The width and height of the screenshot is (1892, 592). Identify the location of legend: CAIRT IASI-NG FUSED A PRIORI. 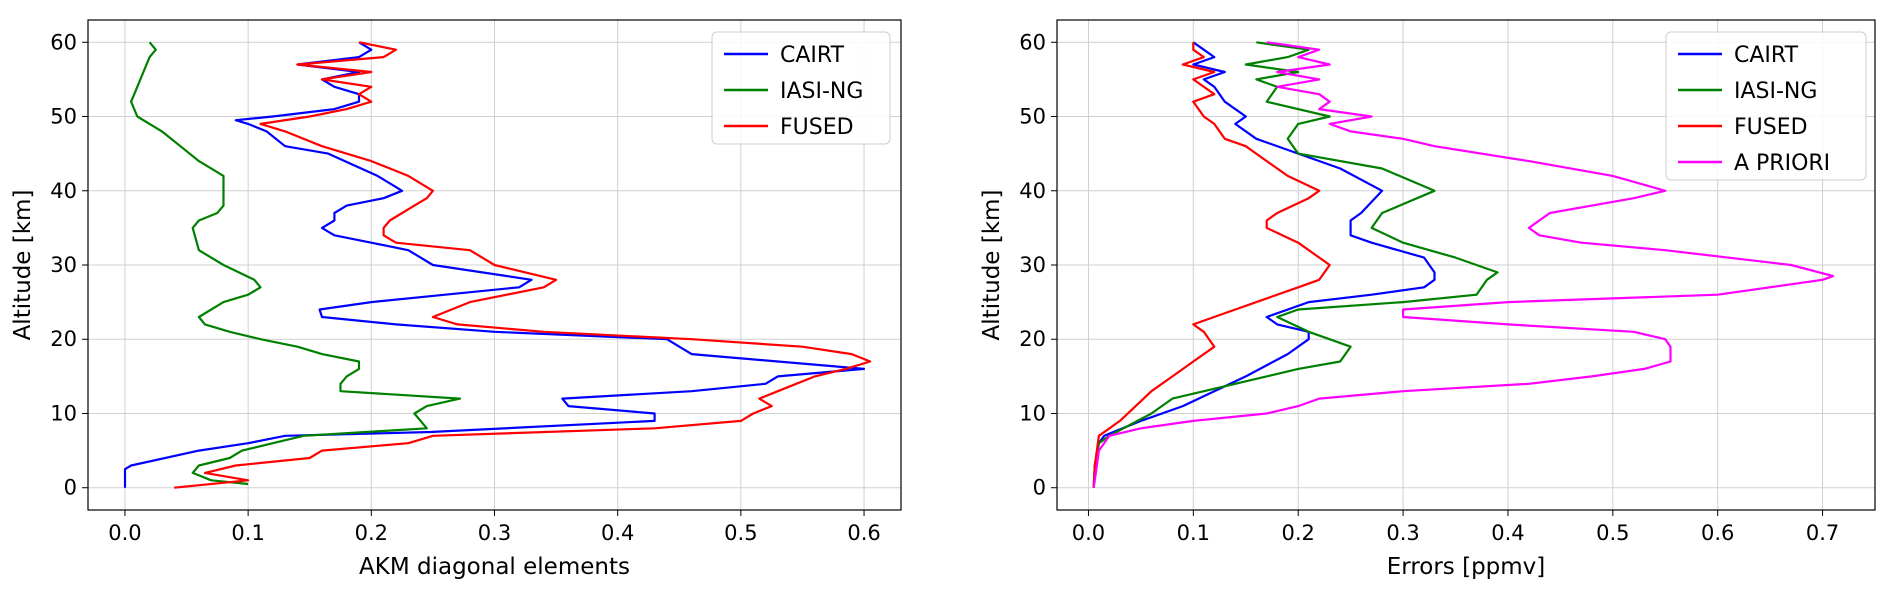
(1766, 106).